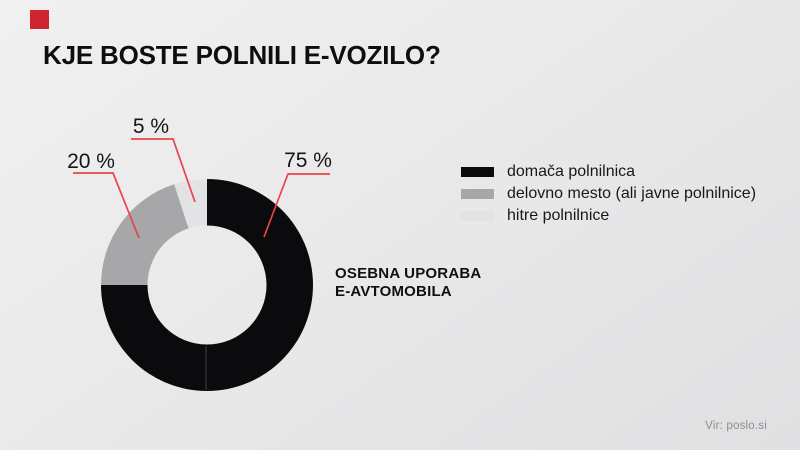 The height and width of the screenshot is (450, 800). What do you see at coordinates (571, 171) in the screenshot?
I see `legend-label: domača polnilnica` at bounding box center [571, 171].